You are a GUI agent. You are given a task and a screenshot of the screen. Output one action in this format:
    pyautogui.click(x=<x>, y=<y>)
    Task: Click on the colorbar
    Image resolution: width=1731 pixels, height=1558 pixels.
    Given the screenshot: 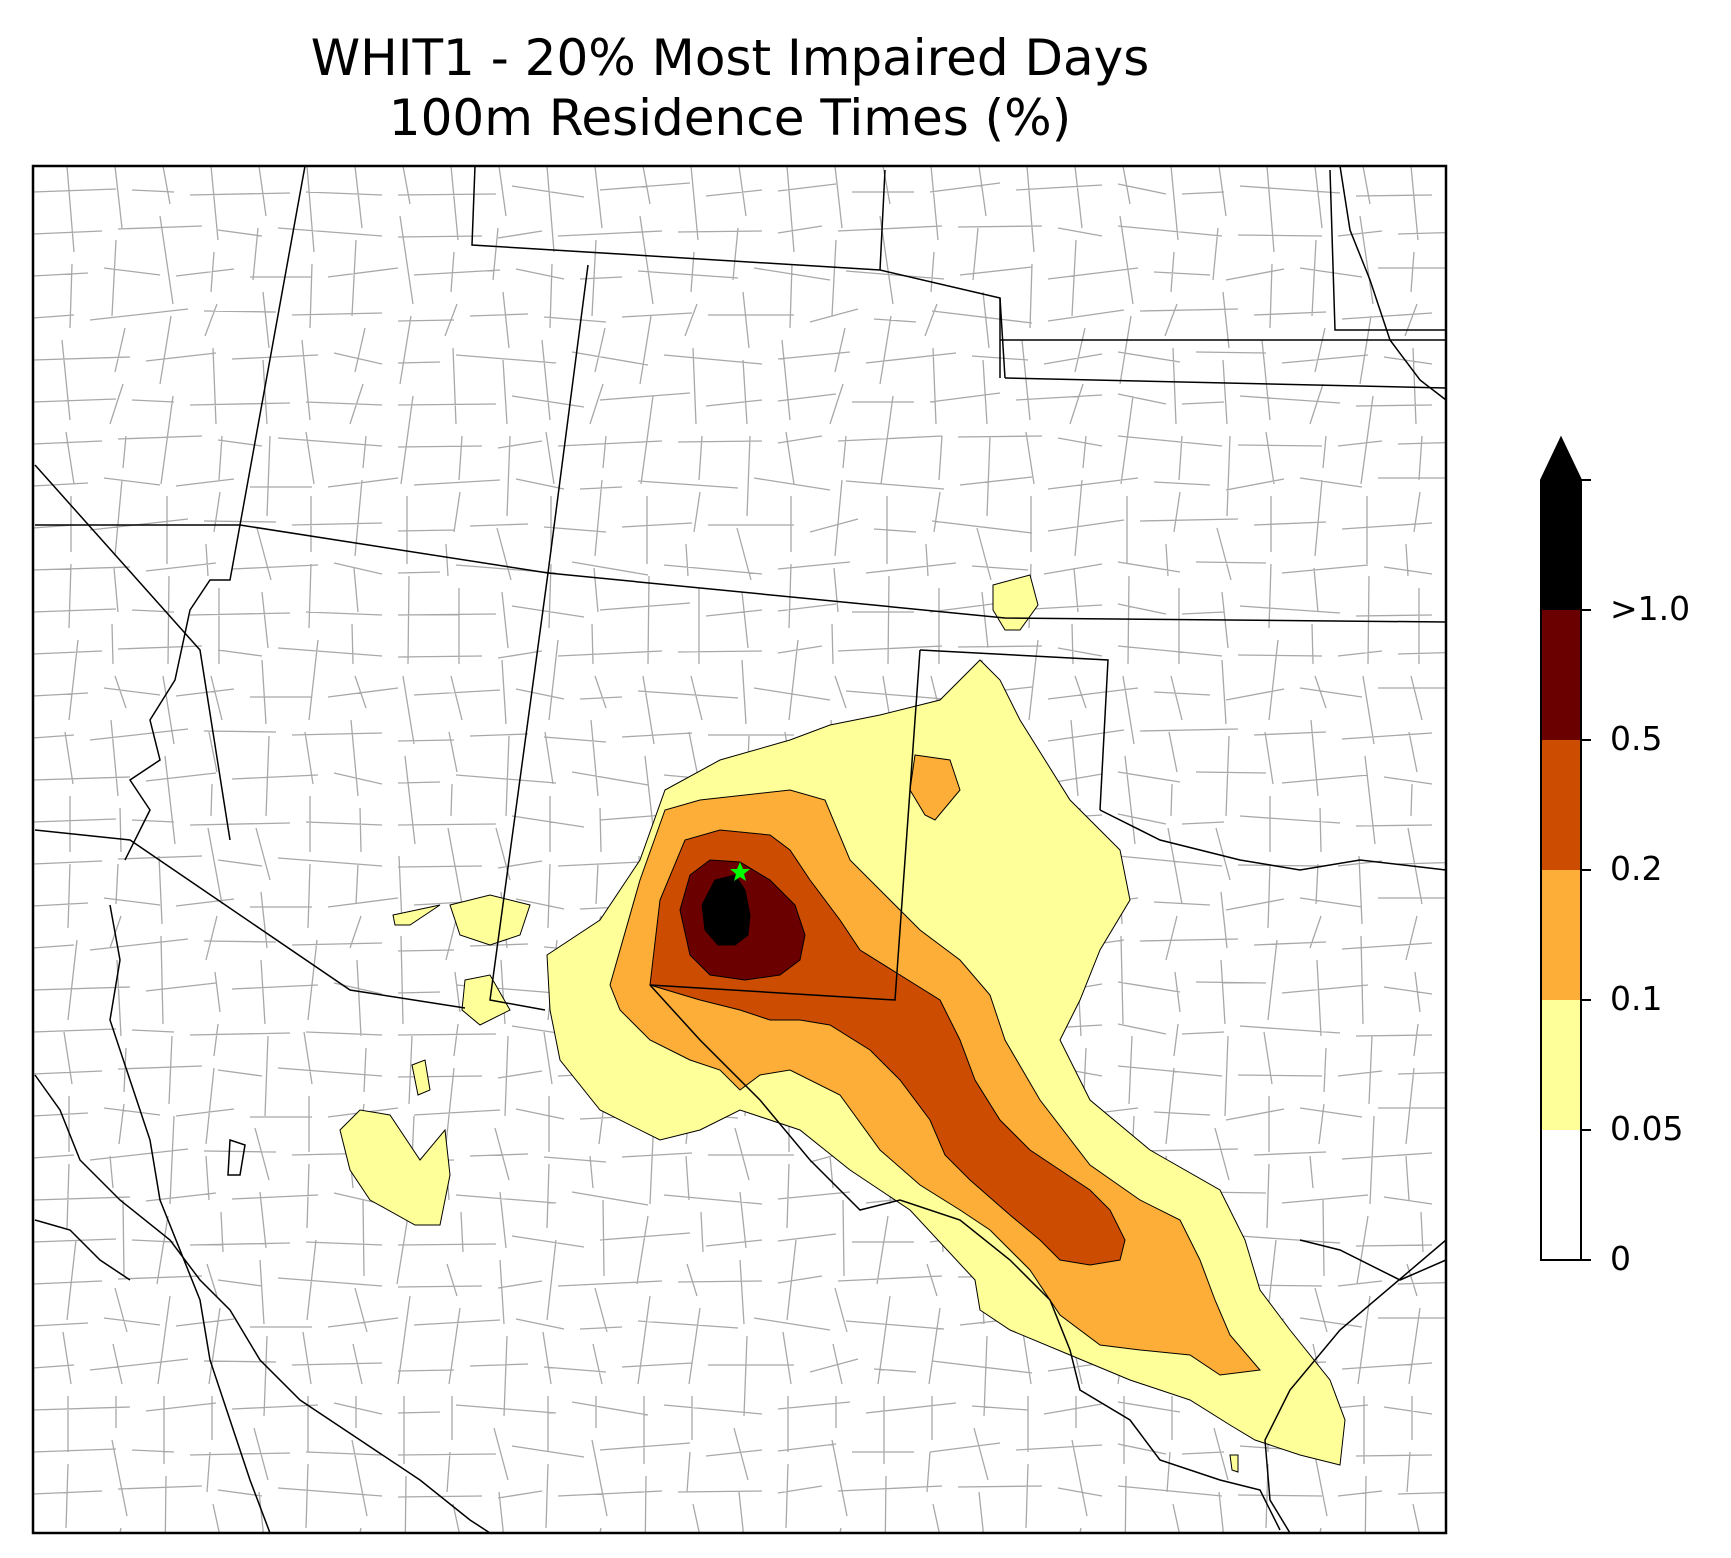 What is the action you would take?
    pyautogui.click(x=1565, y=848)
    